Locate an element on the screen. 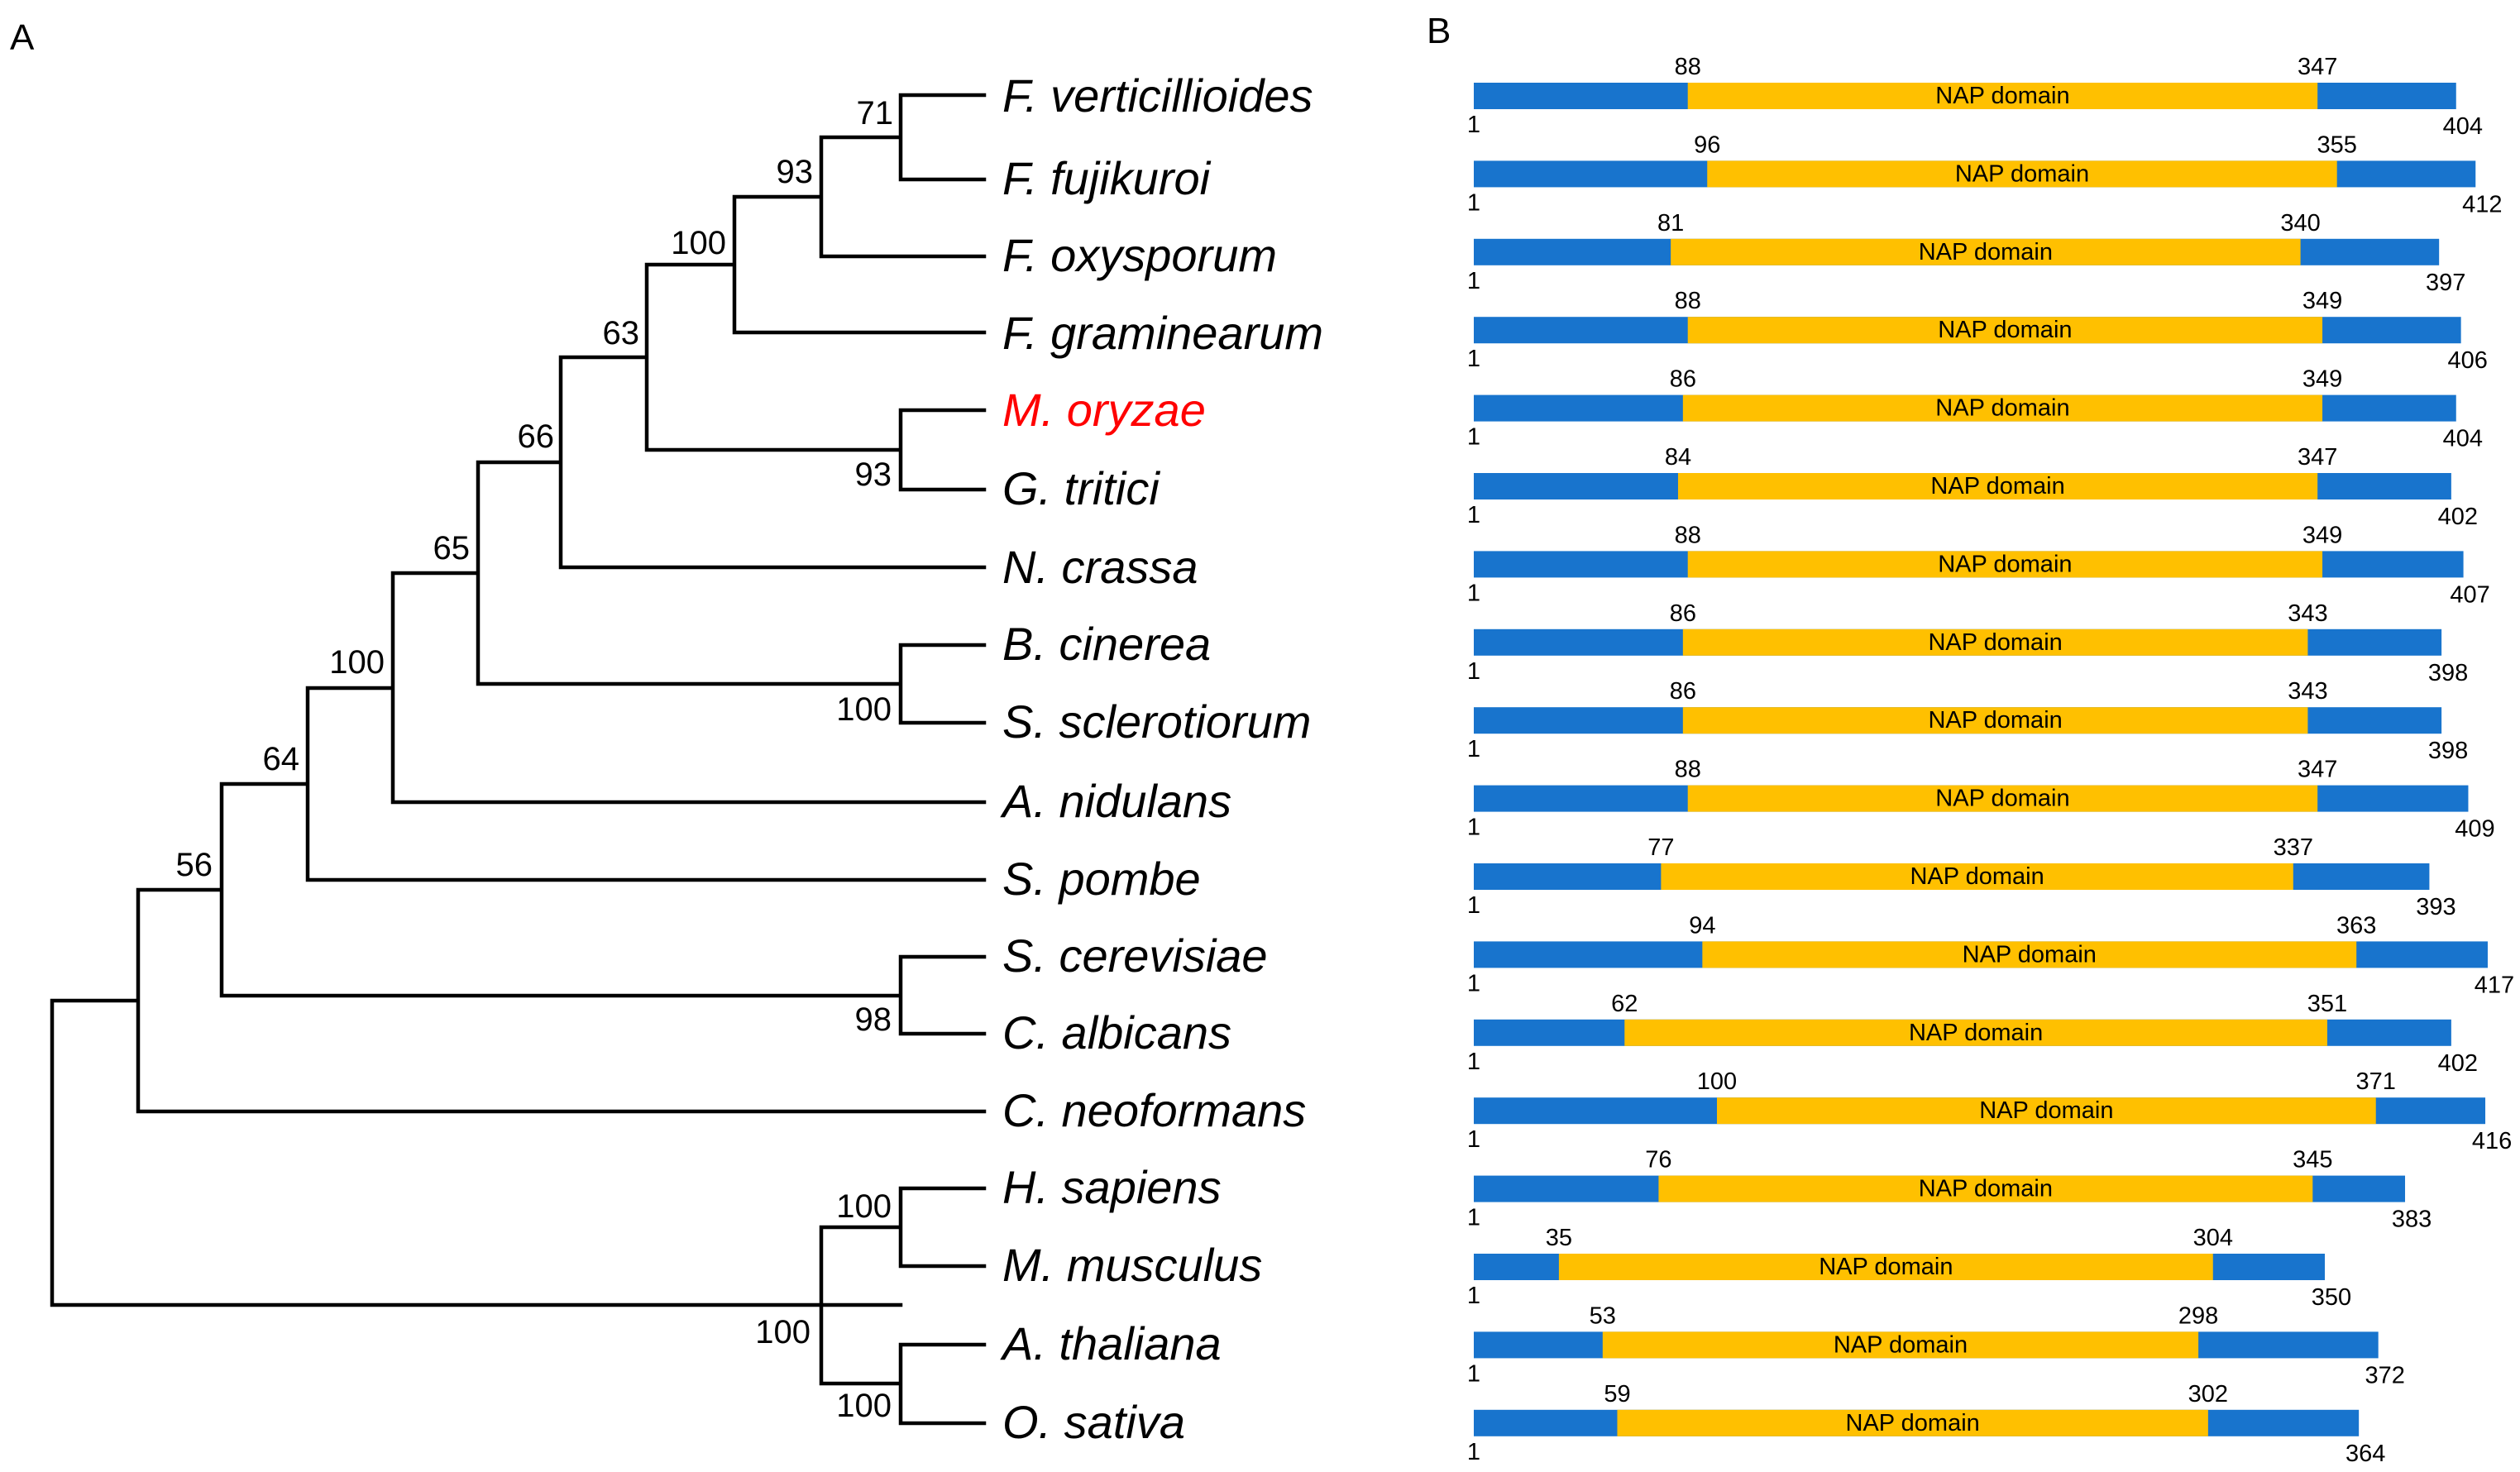  panel-a-label: A is located at coordinates (22, 37).